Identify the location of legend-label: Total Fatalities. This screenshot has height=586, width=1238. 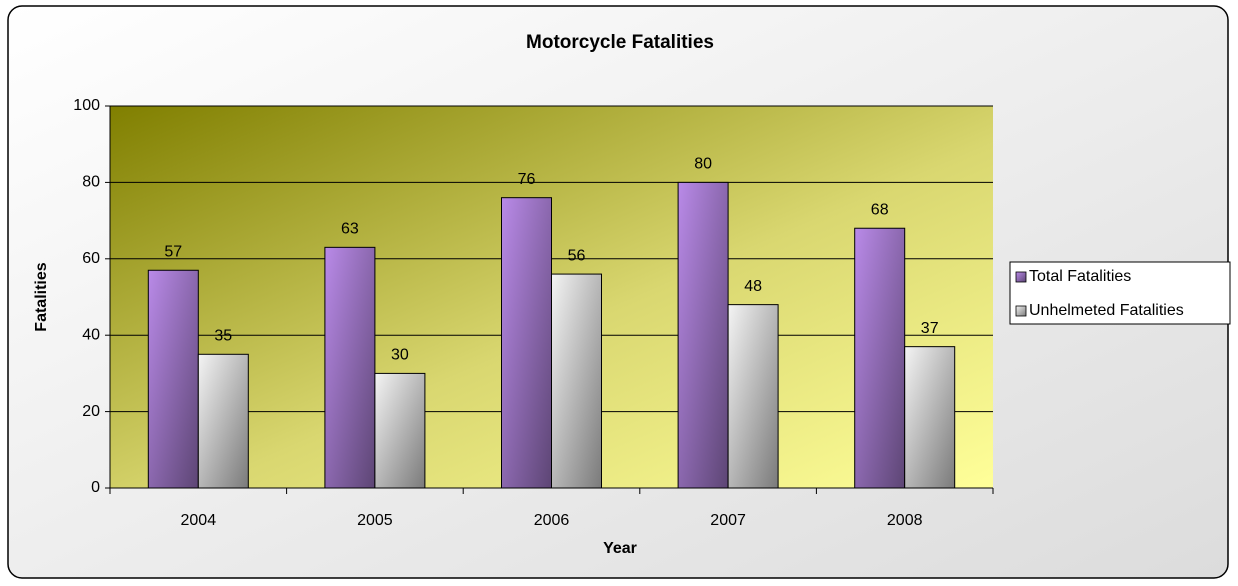
(1080, 276).